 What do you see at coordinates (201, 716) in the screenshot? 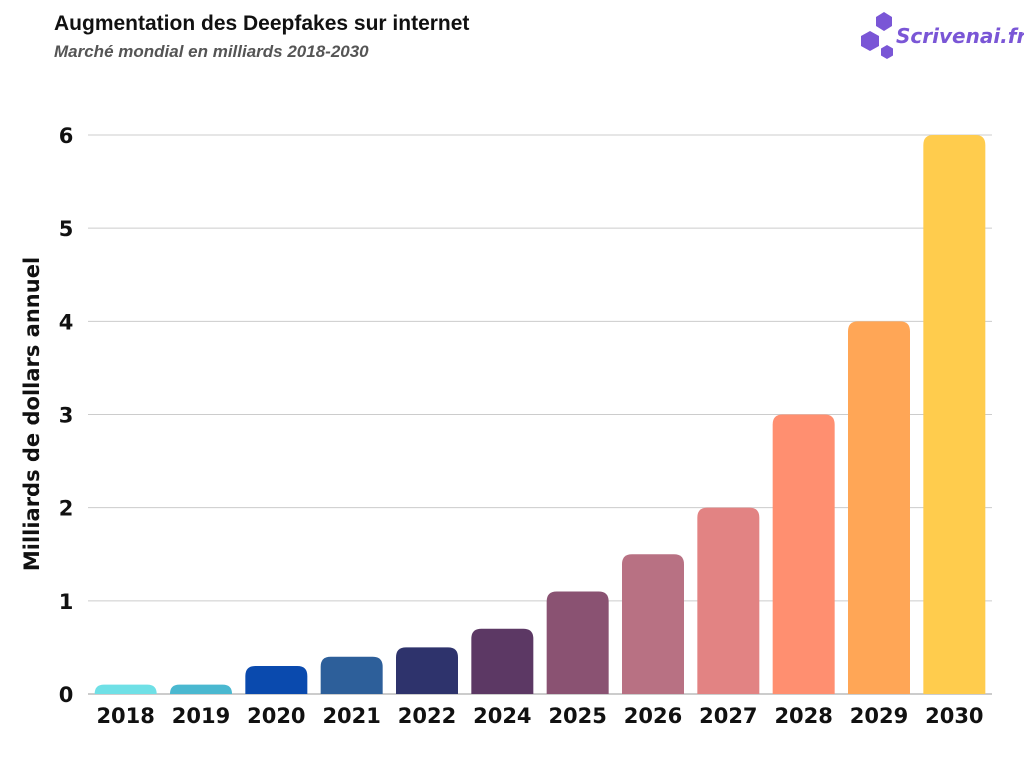
I see `x-tick-label: 2019` at bounding box center [201, 716].